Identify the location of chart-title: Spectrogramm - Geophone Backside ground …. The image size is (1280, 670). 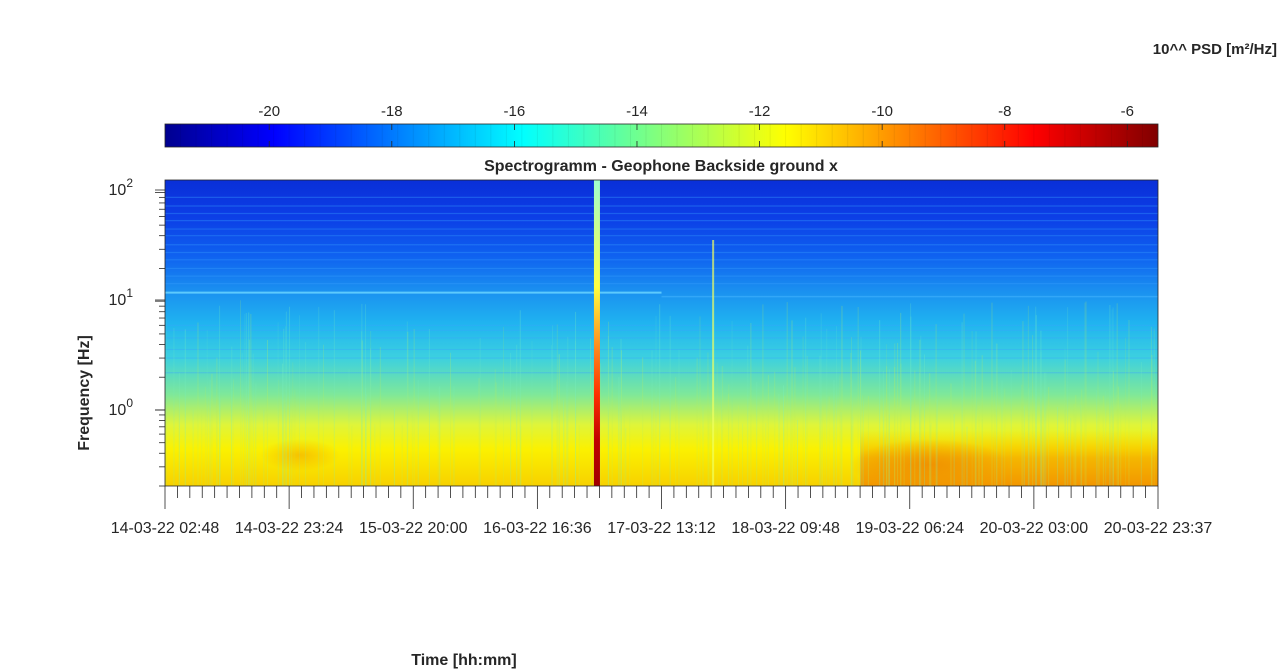
(661, 166).